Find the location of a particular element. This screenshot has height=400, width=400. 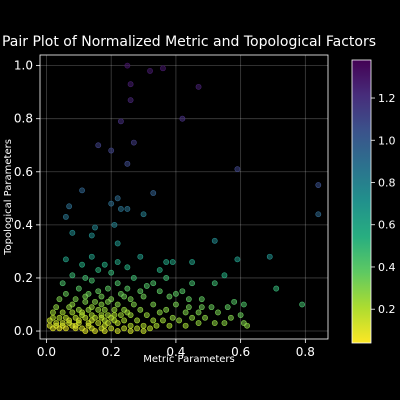

y-tick-label: 0.0 is located at coordinates (23, 331).